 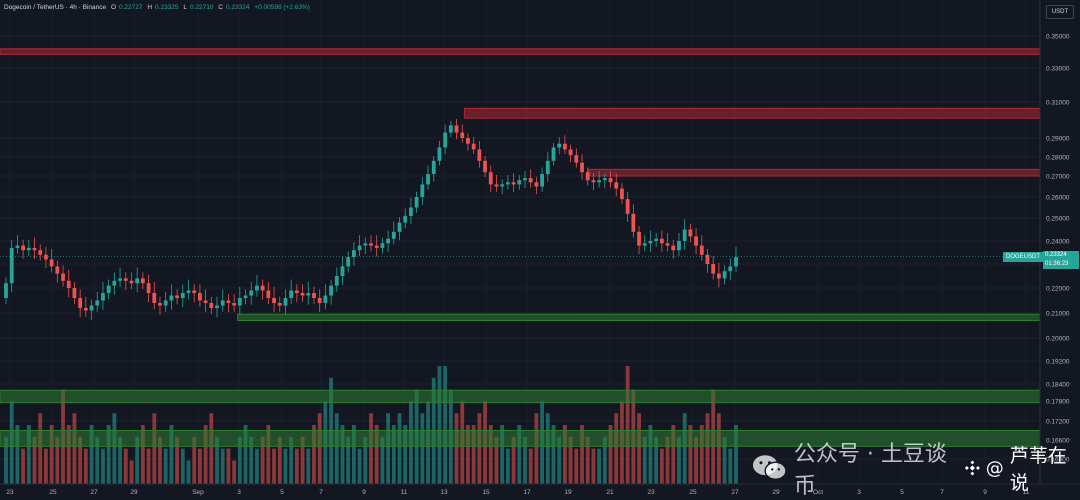 What do you see at coordinates (167, 7) in the screenshot?
I see `high-value: 0.23325` at bounding box center [167, 7].